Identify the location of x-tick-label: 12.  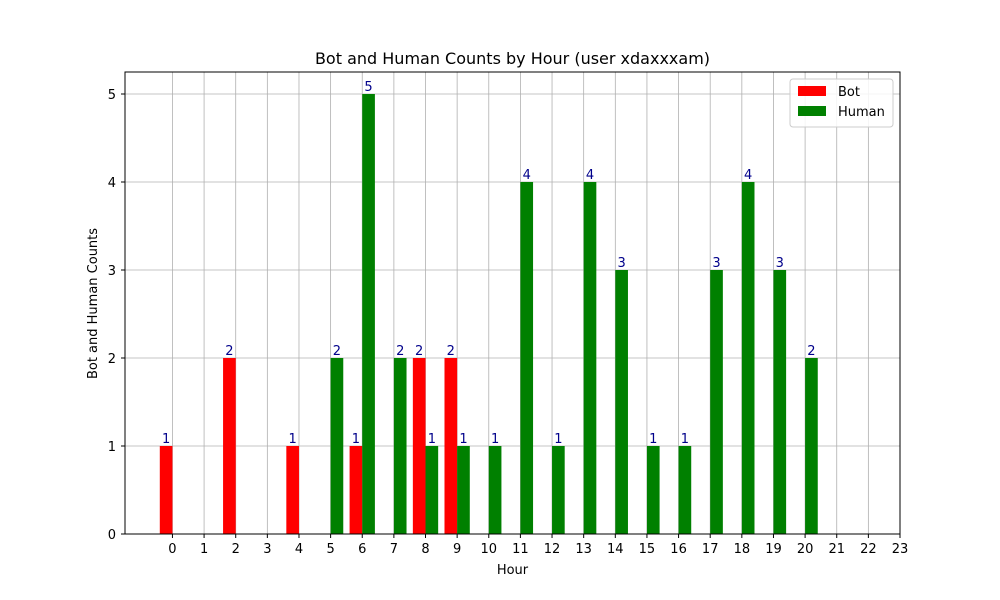
(552, 549).